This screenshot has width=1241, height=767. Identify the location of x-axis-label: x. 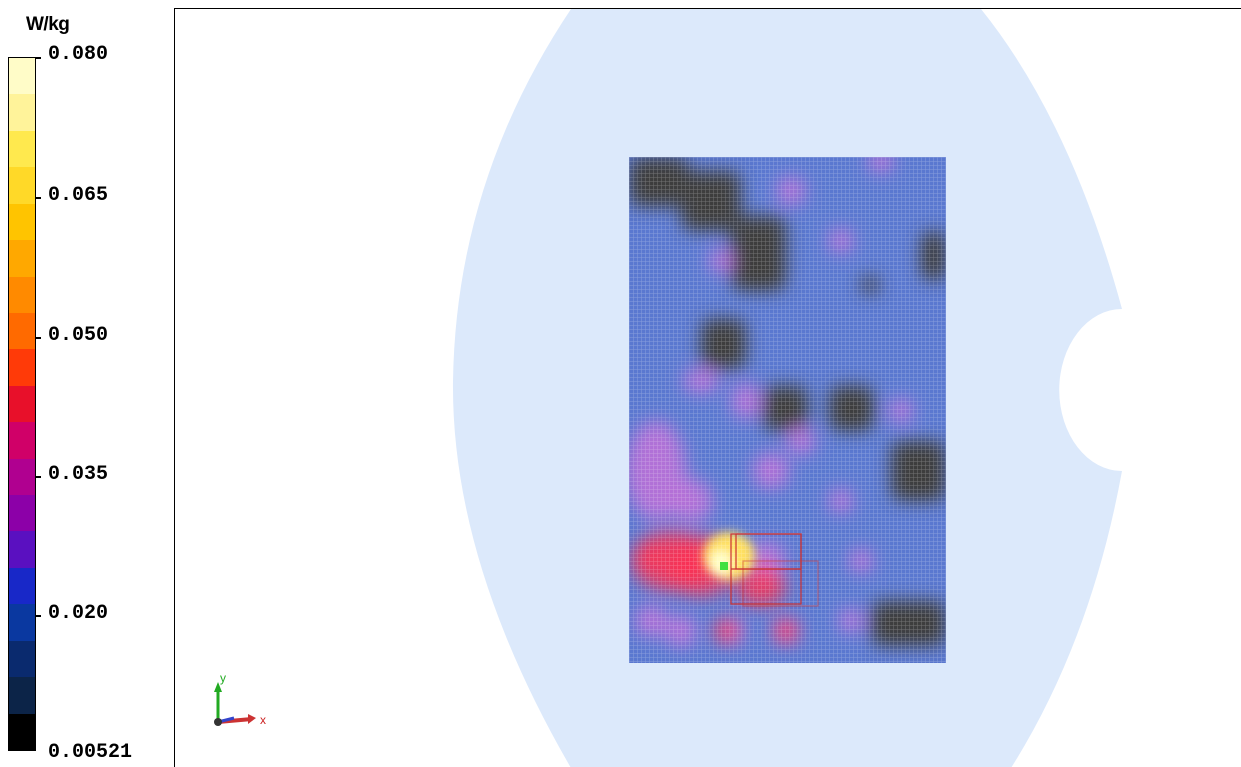
(263, 720).